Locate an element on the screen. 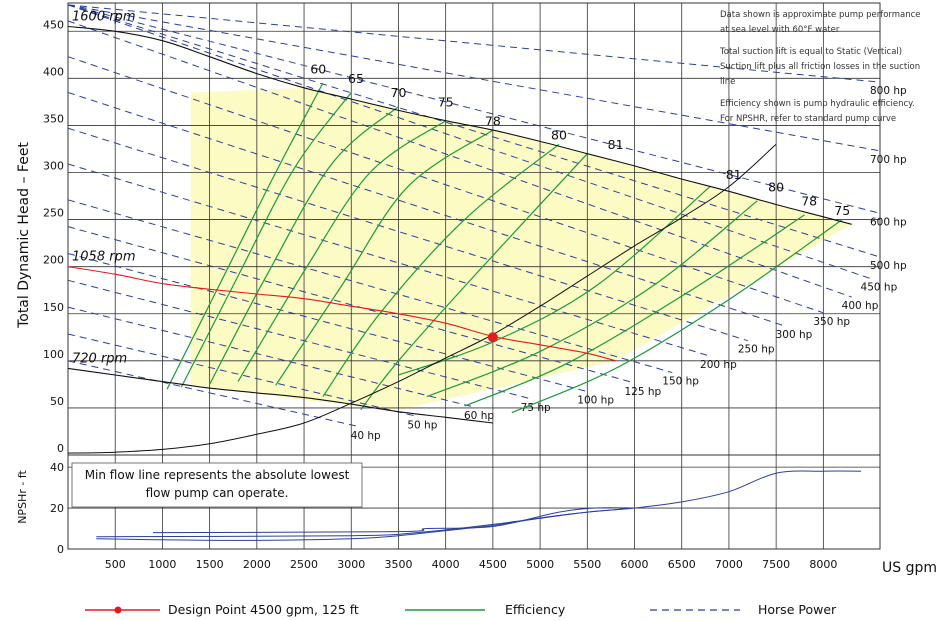 This screenshot has height=621, width=936. x-tick-label: 3000 is located at coordinates (351, 564).